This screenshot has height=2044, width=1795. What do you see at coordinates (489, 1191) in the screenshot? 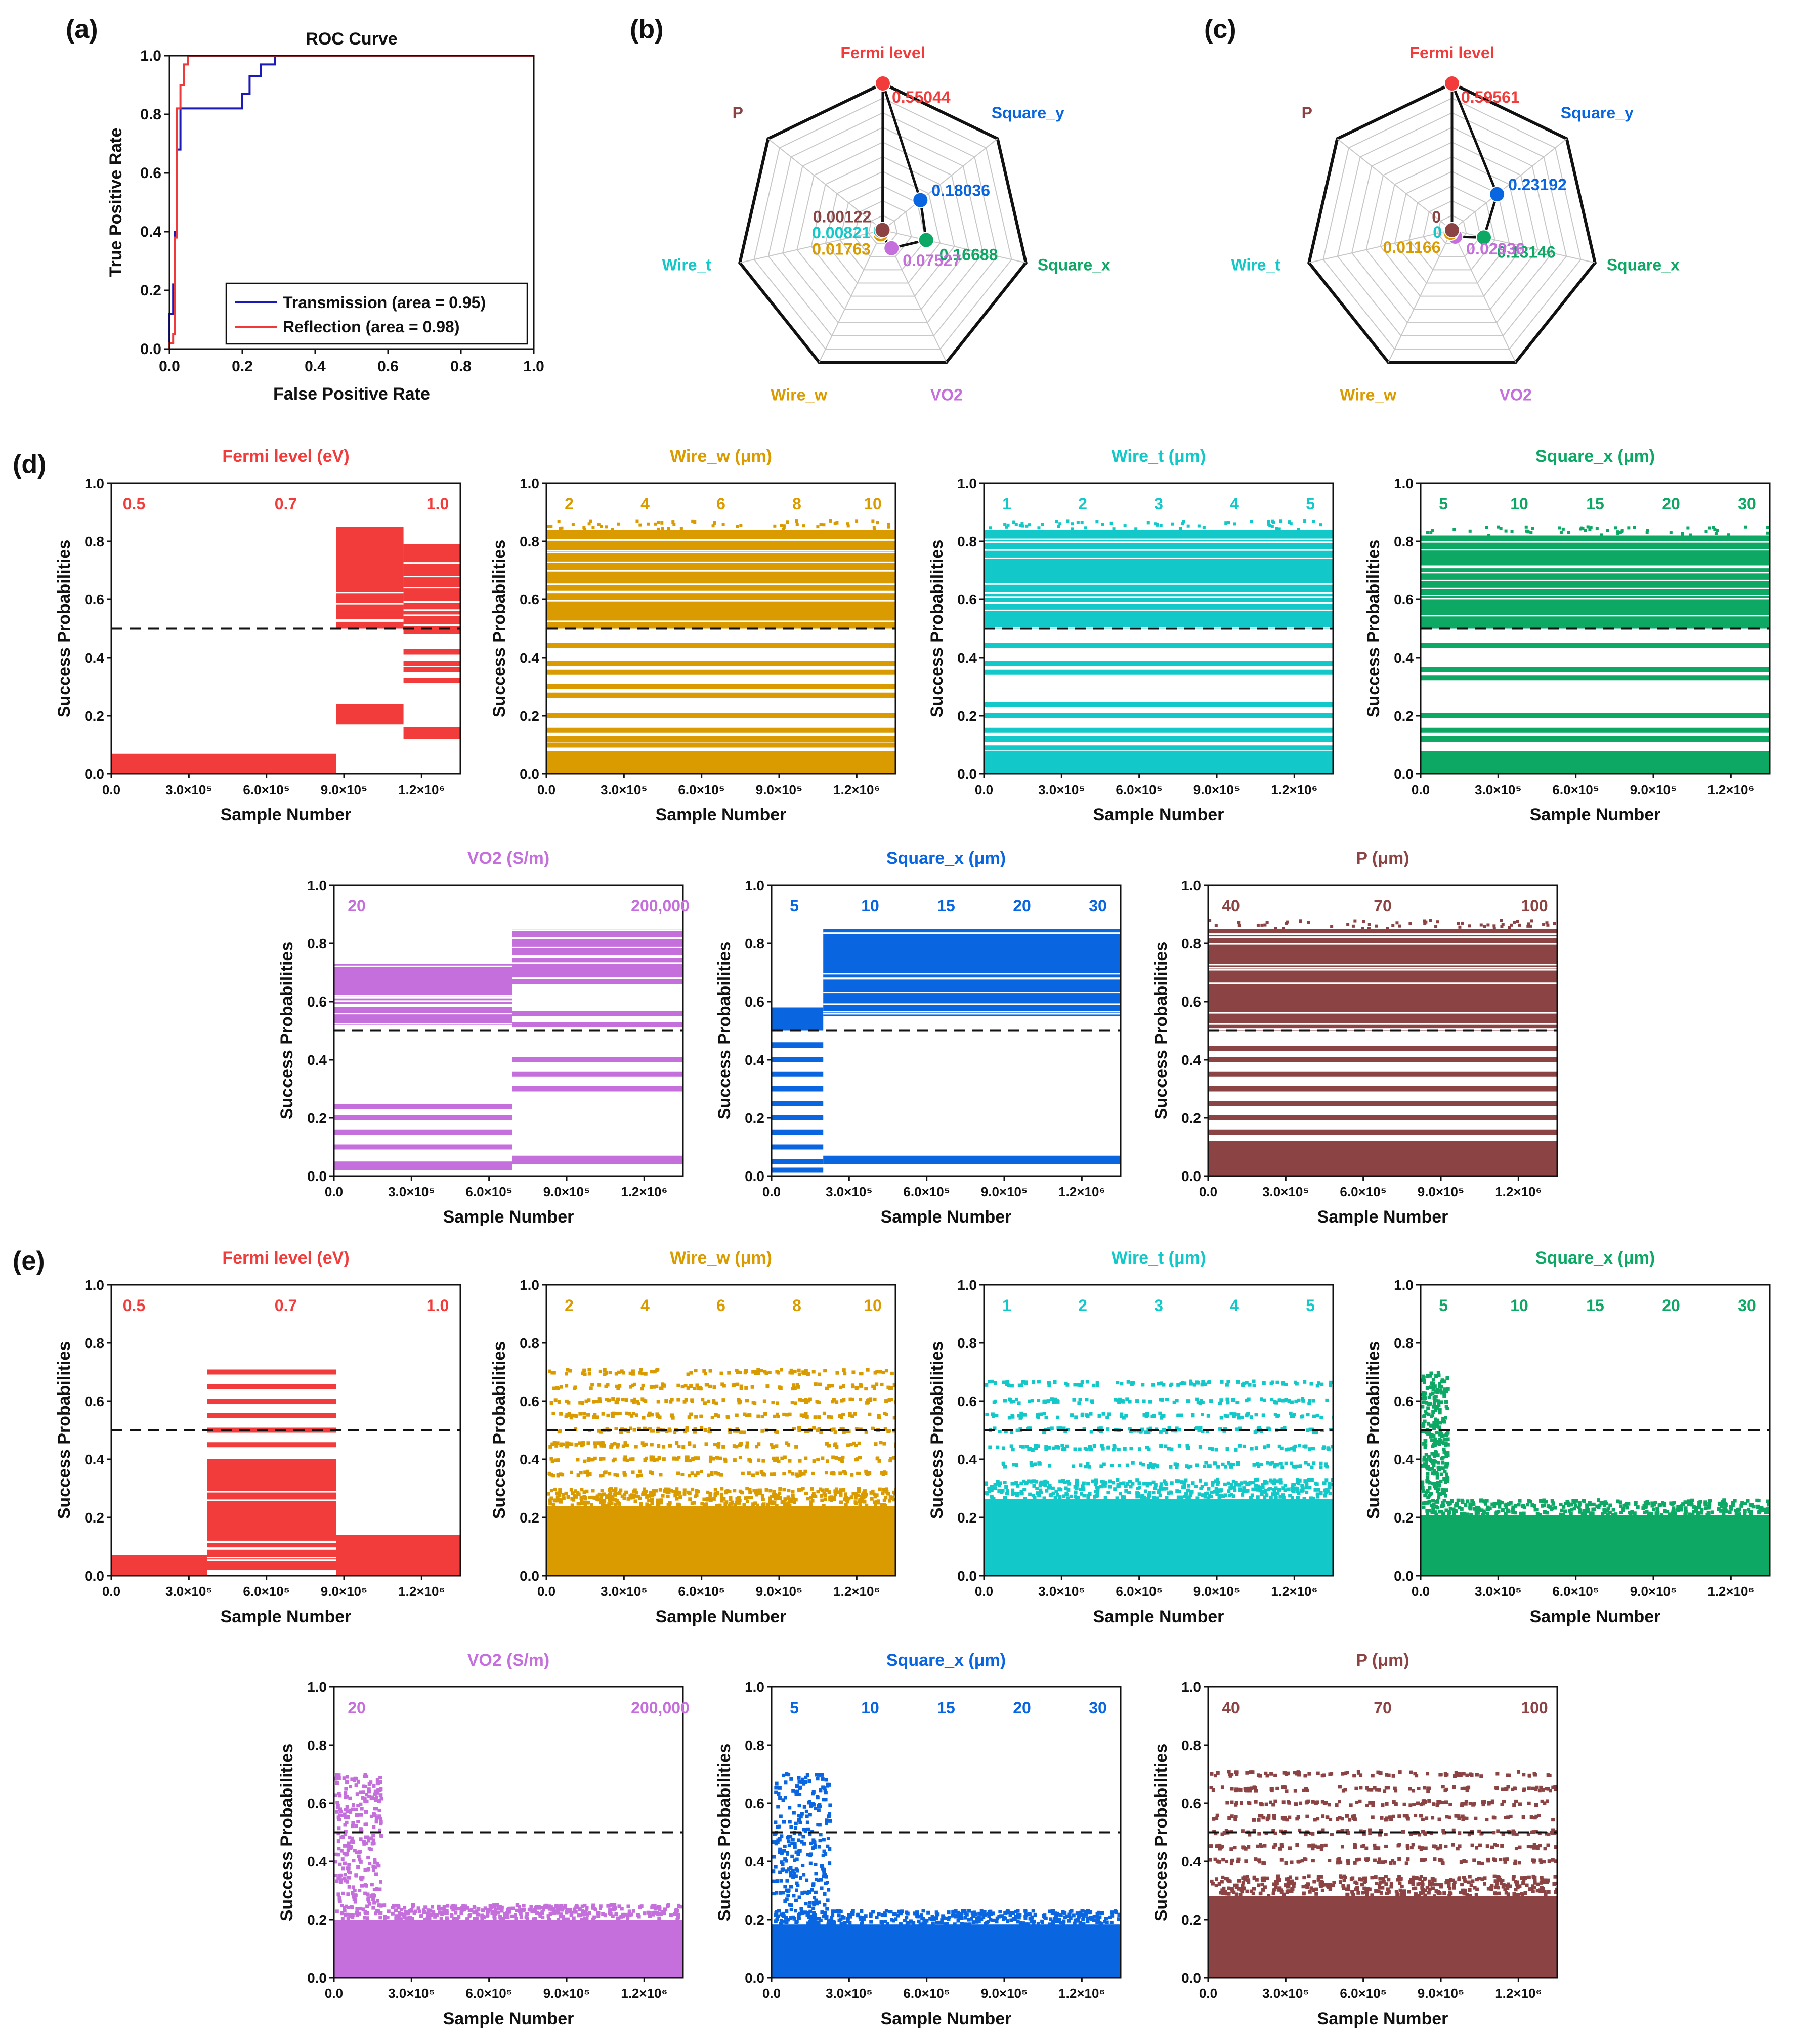
I see `x-tick-label: 6.0×10⁵` at bounding box center [489, 1191].